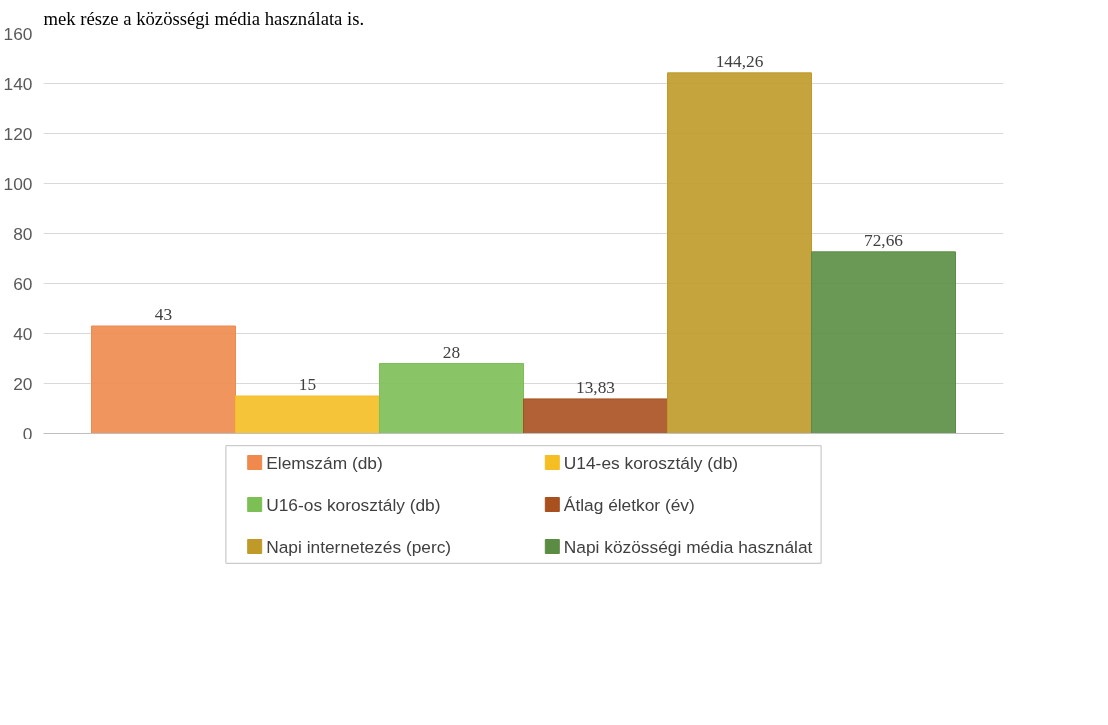 This screenshot has width=1108, height=725. What do you see at coordinates (884, 240) in the screenshot?
I see `data-label: 72,66` at bounding box center [884, 240].